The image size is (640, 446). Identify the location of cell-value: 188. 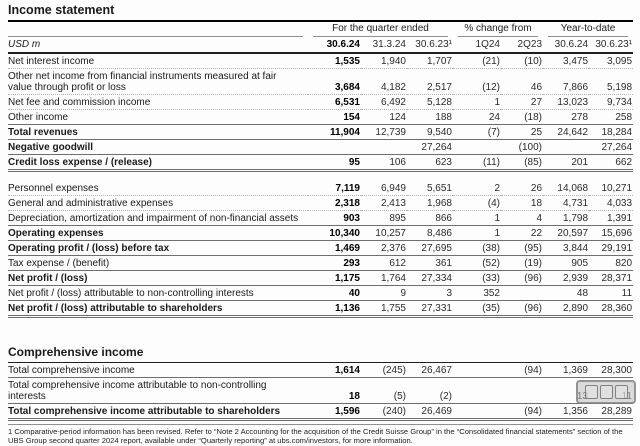
(430, 117).